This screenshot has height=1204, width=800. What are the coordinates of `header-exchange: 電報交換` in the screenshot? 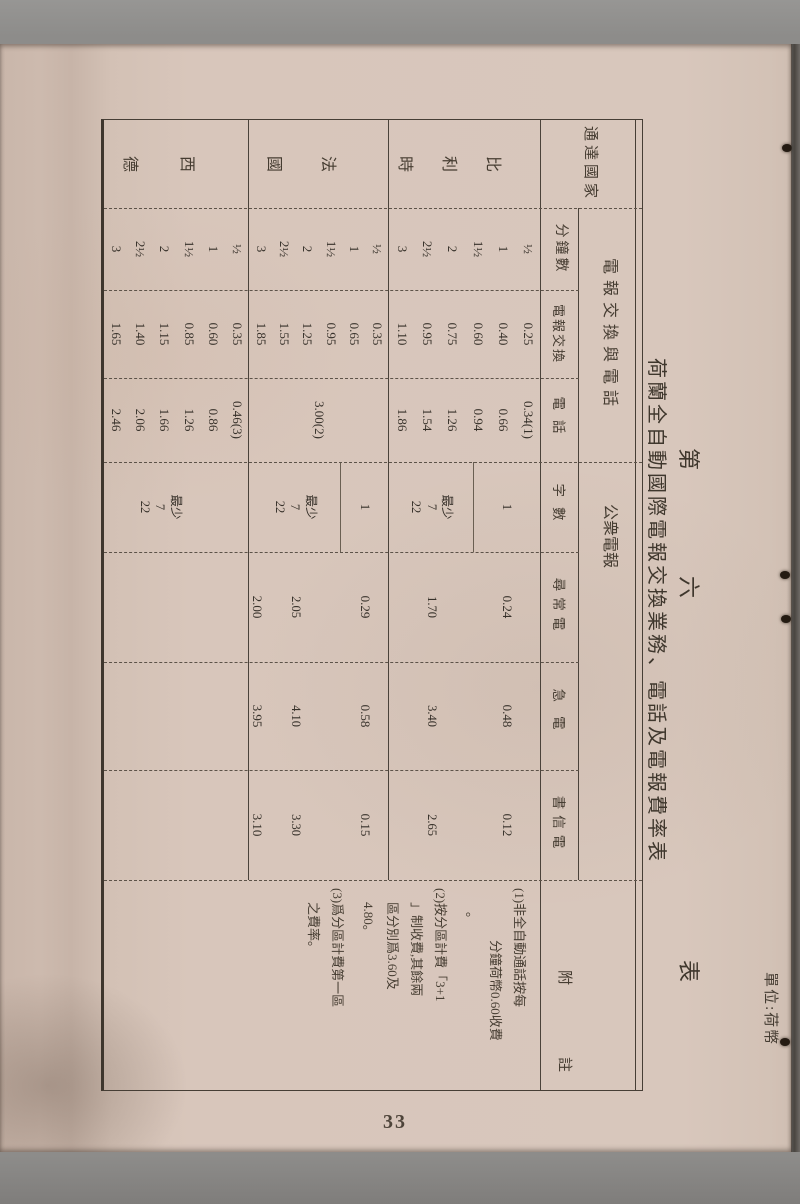 It's located at (559, 333).